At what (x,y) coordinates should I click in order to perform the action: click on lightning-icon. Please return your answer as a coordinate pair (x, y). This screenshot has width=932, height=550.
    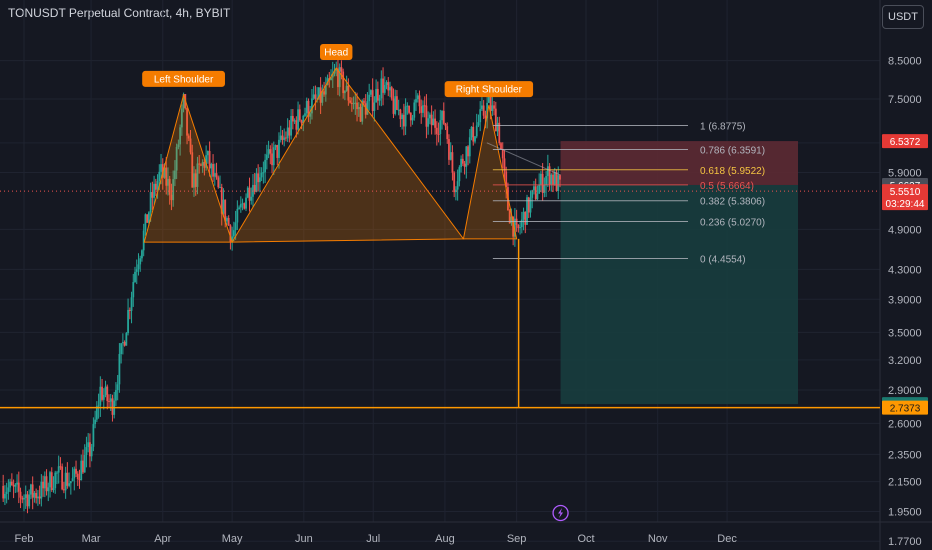
    Looking at the image, I should click on (560, 513).